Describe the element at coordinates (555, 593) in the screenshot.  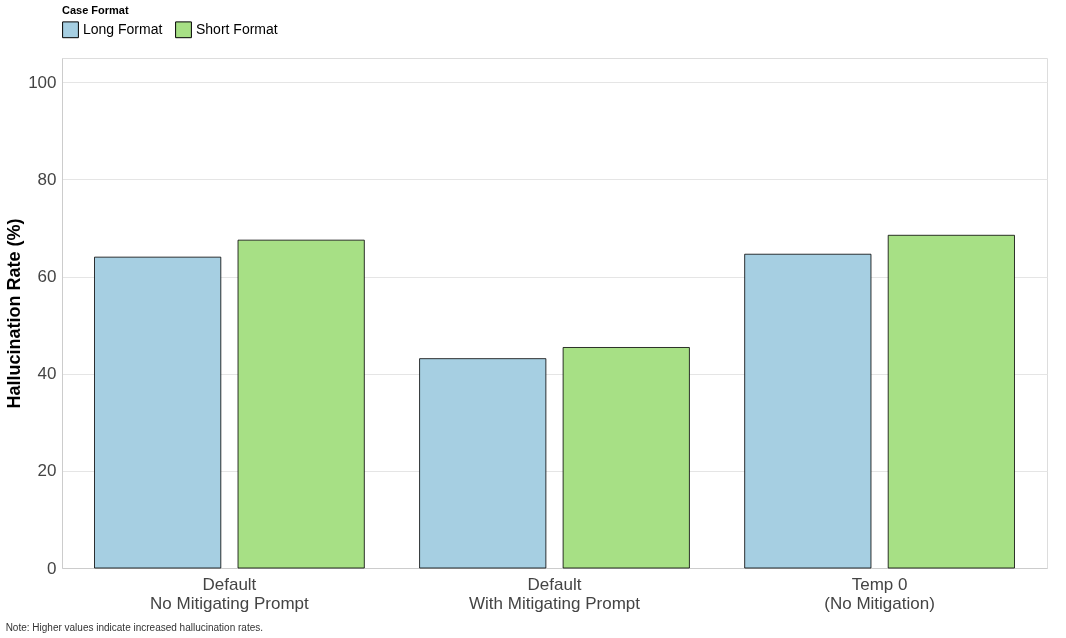
I see `x-tick-label: Default With Mitigating Prompt` at that location.